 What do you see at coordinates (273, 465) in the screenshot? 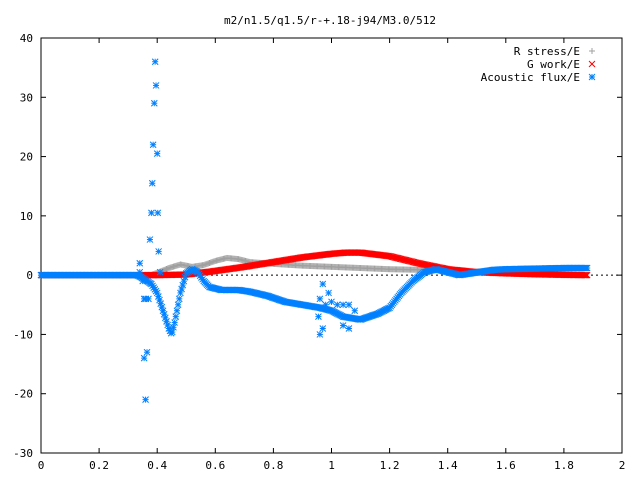
I see `x-tick-label: 0.8` at bounding box center [273, 465].